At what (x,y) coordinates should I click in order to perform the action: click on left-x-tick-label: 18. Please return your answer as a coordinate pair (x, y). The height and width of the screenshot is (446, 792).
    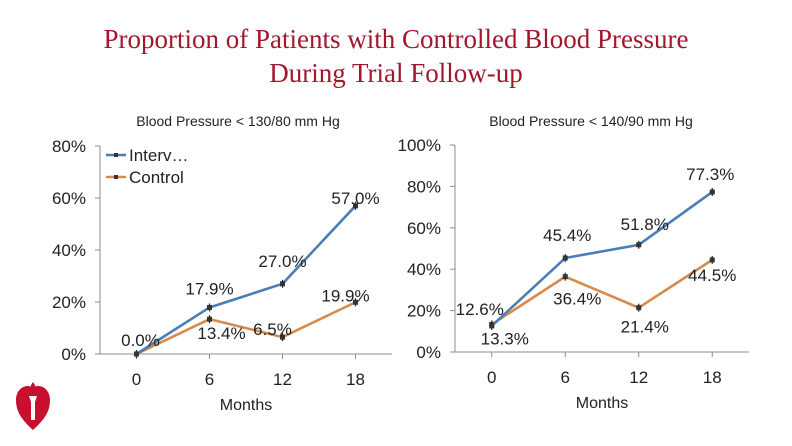
    Looking at the image, I should click on (355, 379).